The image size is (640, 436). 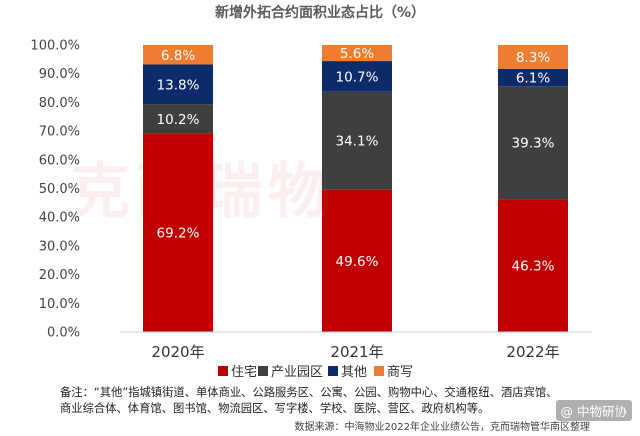 What do you see at coordinates (59, 103) in the screenshot?
I see `y-tick-label: 80.0%` at bounding box center [59, 103].